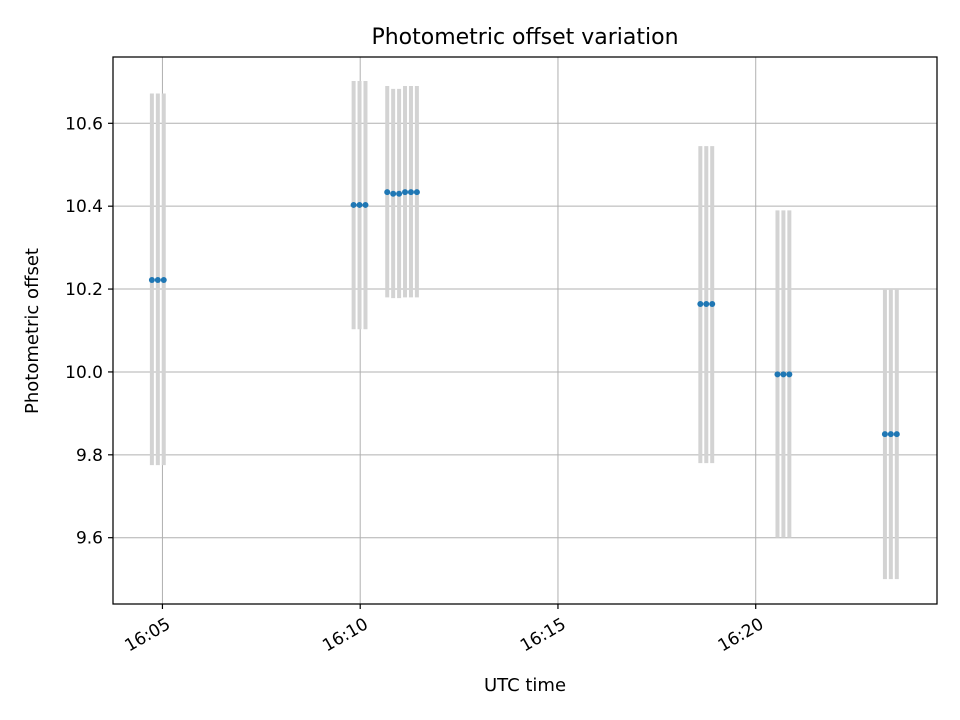 Image resolution: width=960 pixels, height=720 pixels. I want to click on y-tick-label: 9.6, so click(89, 539).